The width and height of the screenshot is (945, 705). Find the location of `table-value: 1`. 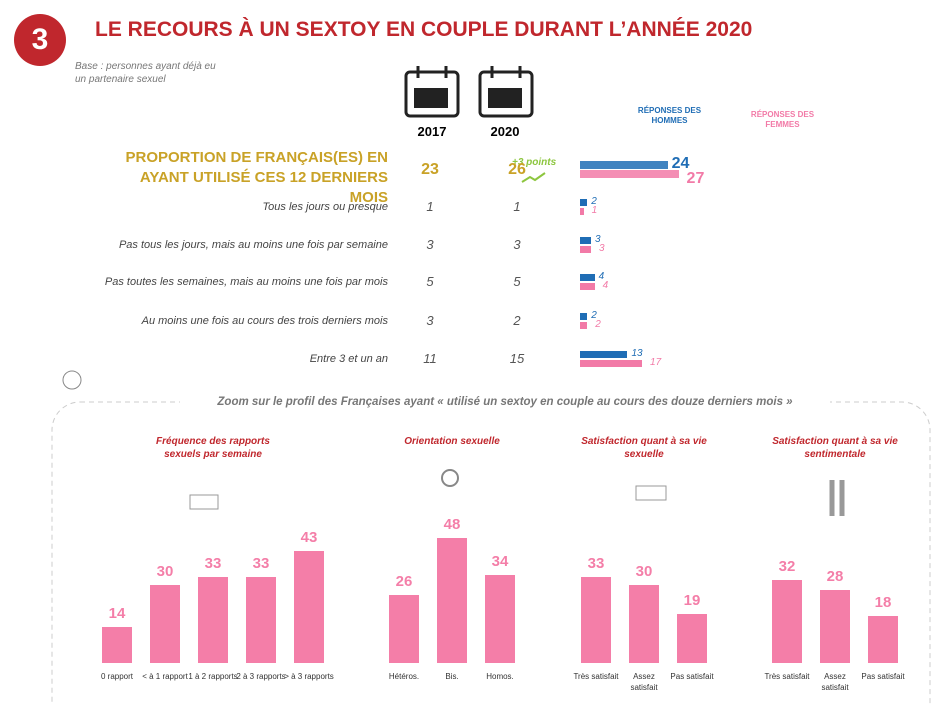

table-value: 1 is located at coordinates (517, 206).